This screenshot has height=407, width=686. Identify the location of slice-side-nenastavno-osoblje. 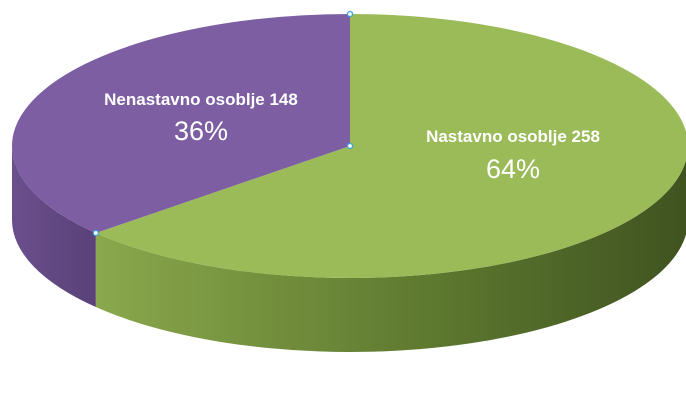
(54, 226).